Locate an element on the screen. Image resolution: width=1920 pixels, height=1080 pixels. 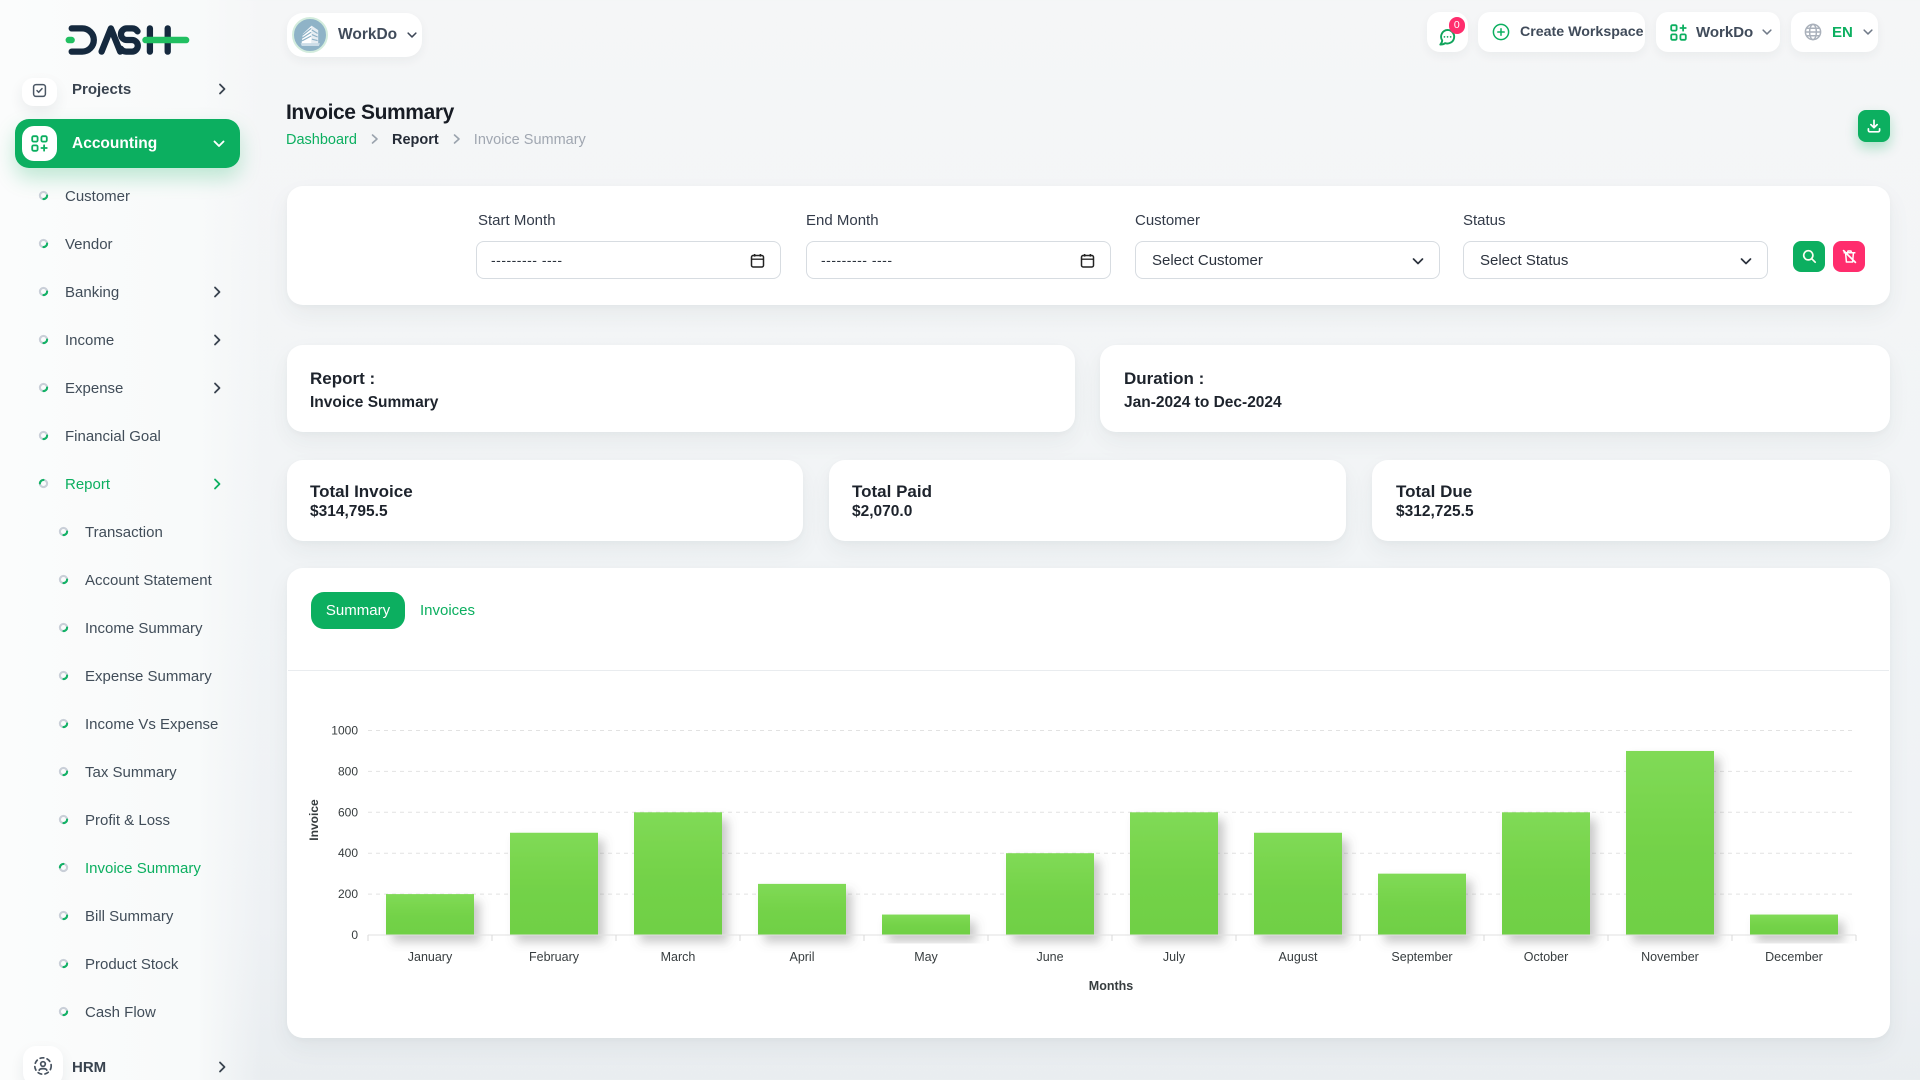
svg-text: 1000 is located at coordinates (344, 731).